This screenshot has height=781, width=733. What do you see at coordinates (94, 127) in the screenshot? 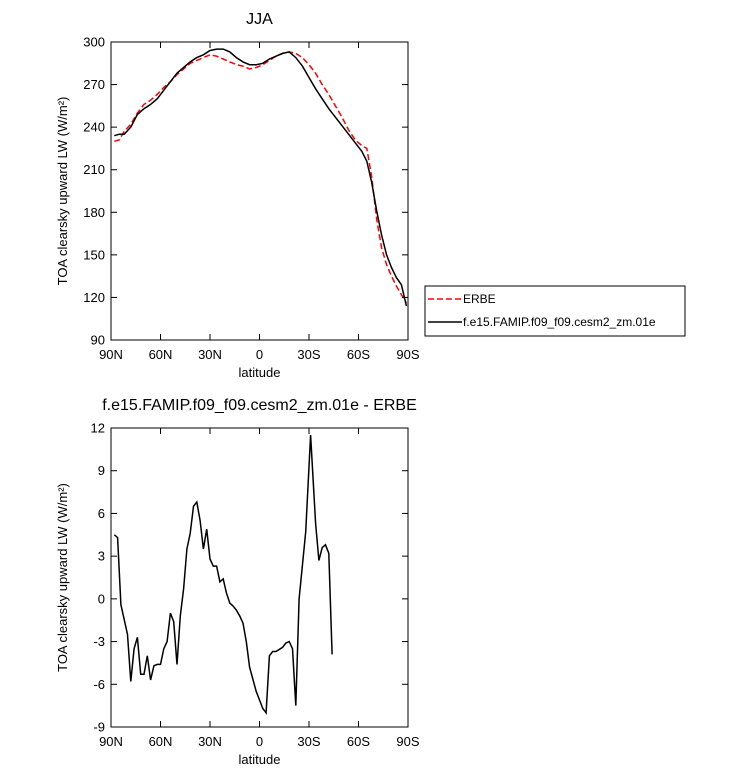
I see `y-tick-label: 240` at bounding box center [94, 127].